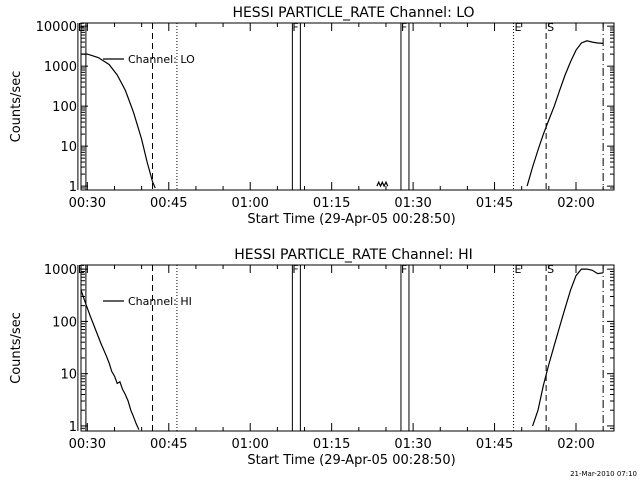 The width and height of the screenshot is (640, 480). Describe the element at coordinates (56, 27) in the screenshot. I see `lo-y-tick-label: 10000` at that location.